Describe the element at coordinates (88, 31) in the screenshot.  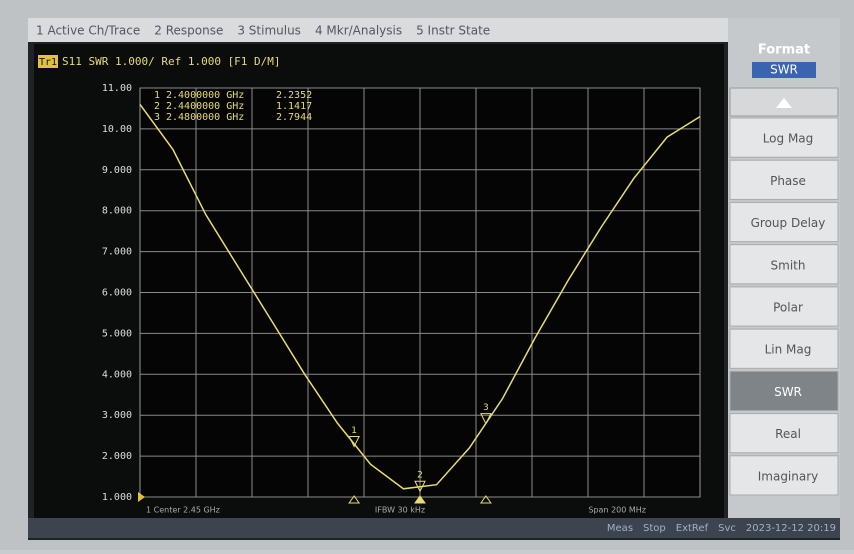
I see `menu-item: 1 Active Ch/Trace` at that location.